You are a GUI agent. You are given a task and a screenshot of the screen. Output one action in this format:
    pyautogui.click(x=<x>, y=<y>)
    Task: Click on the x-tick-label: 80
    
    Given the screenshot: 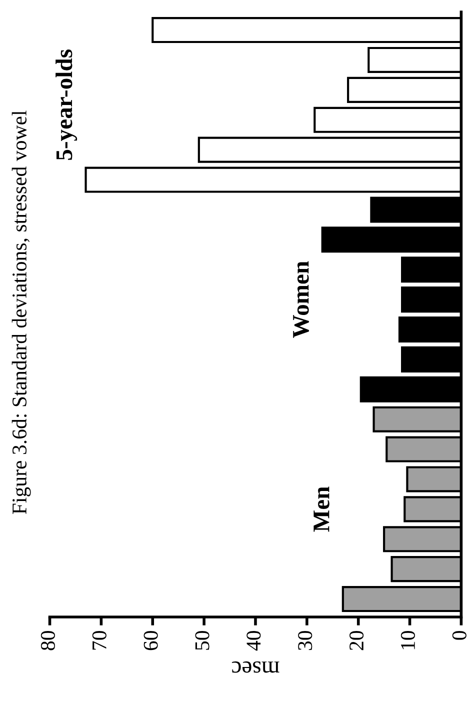 What is the action you would take?
    pyautogui.click(x=47, y=640)
    